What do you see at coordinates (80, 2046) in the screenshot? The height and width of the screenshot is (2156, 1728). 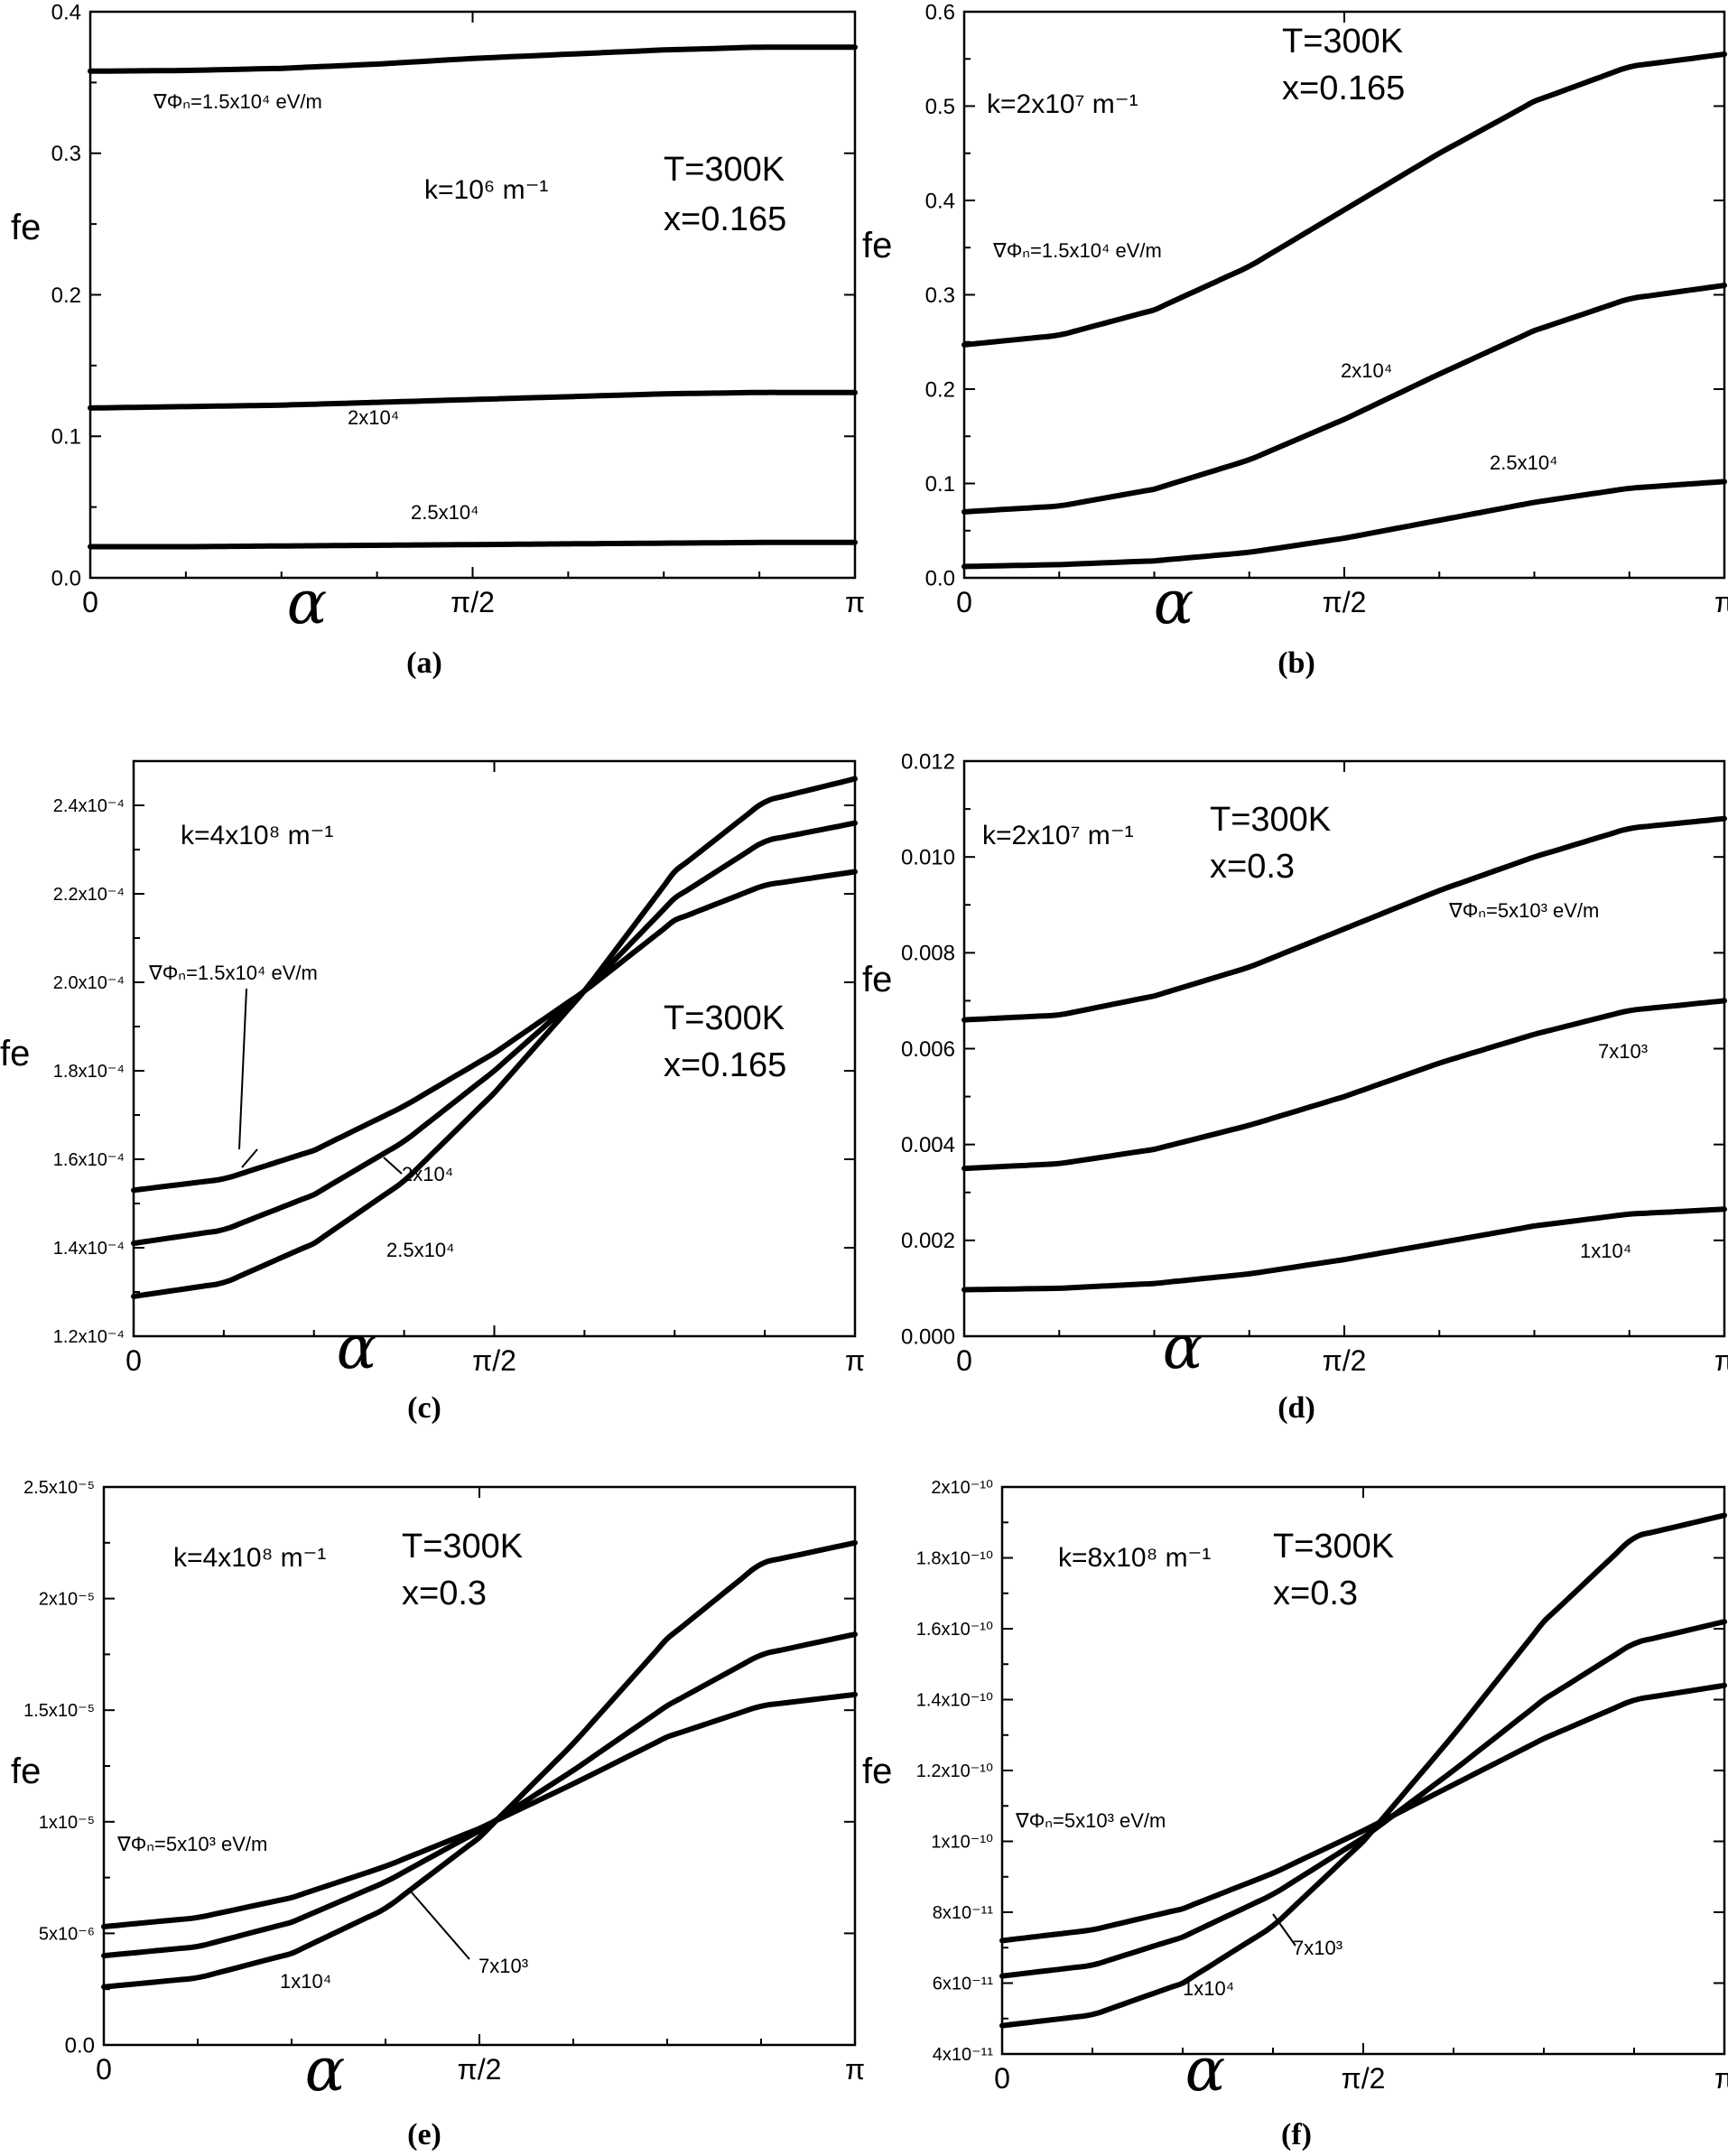 I see `y-tick-label: 0.0` at bounding box center [80, 2046].